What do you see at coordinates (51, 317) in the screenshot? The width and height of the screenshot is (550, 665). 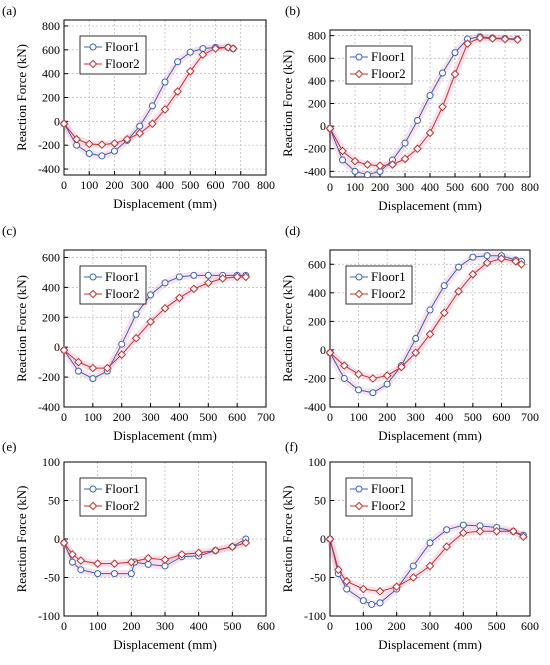 I see `y-tick-label: 200` at bounding box center [51, 317].